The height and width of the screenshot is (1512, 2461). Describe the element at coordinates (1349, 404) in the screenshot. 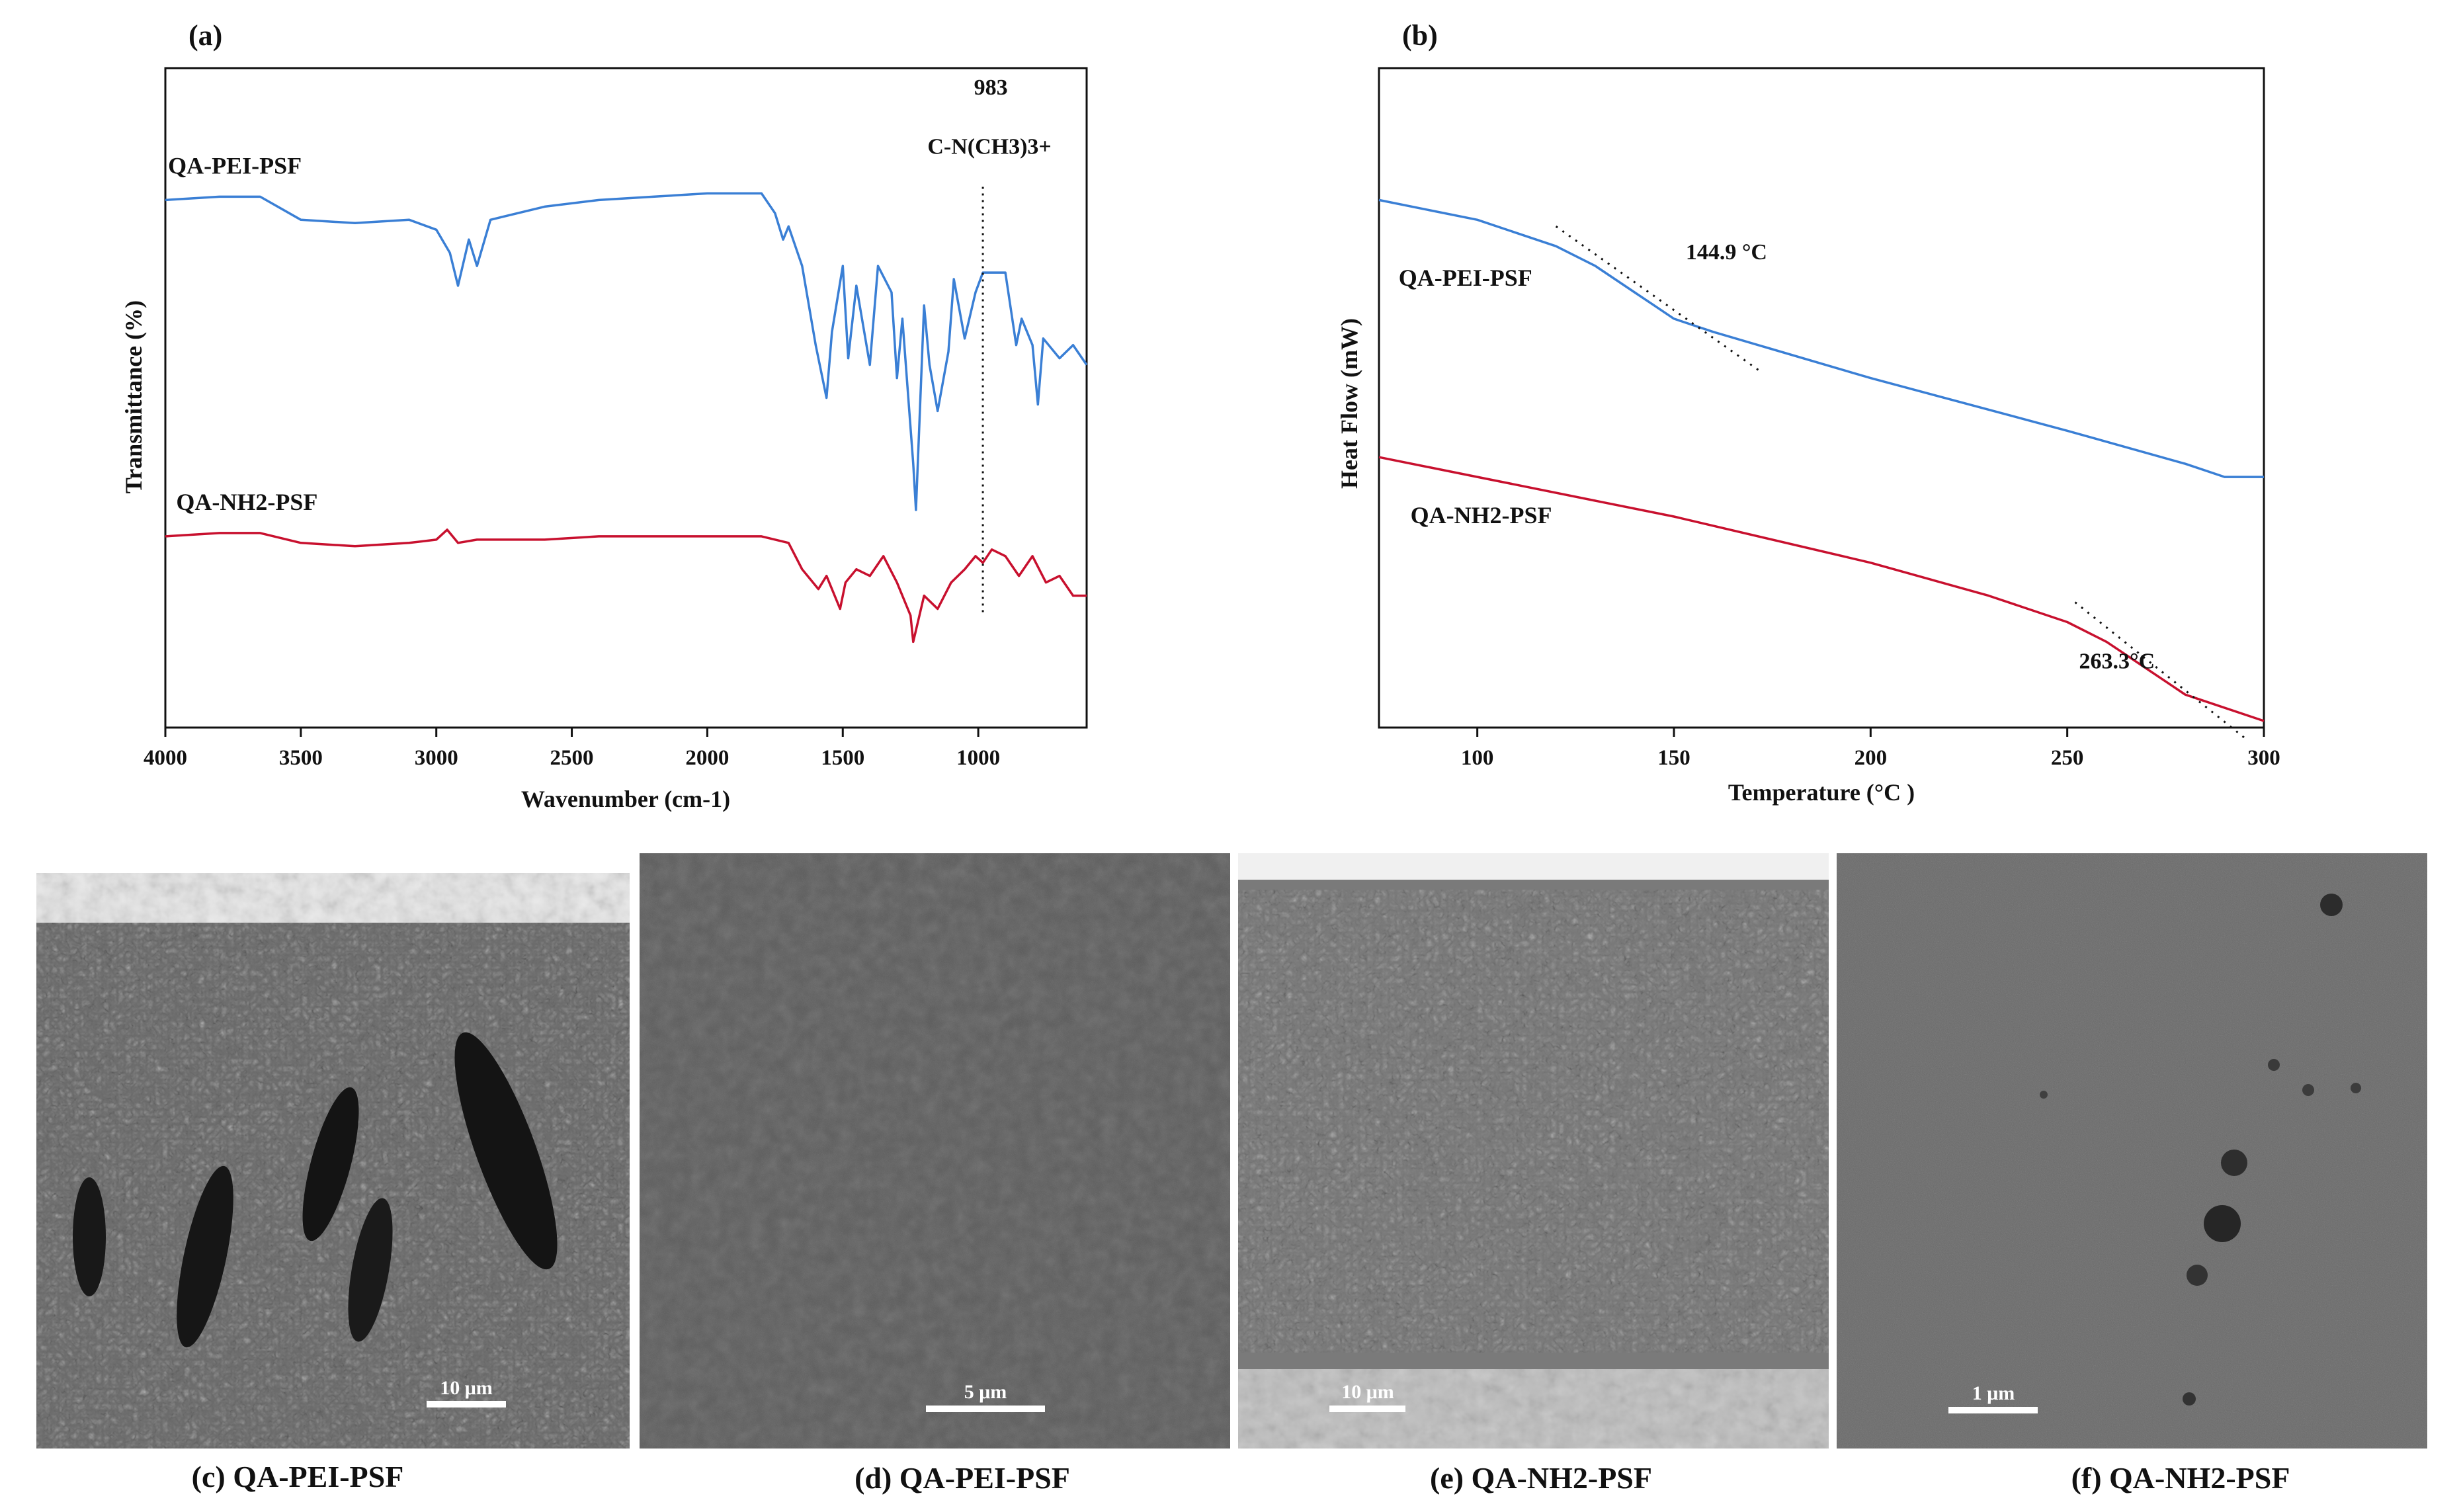

I see `panel-b-ylabel: Heat Flow (mW)` at that location.